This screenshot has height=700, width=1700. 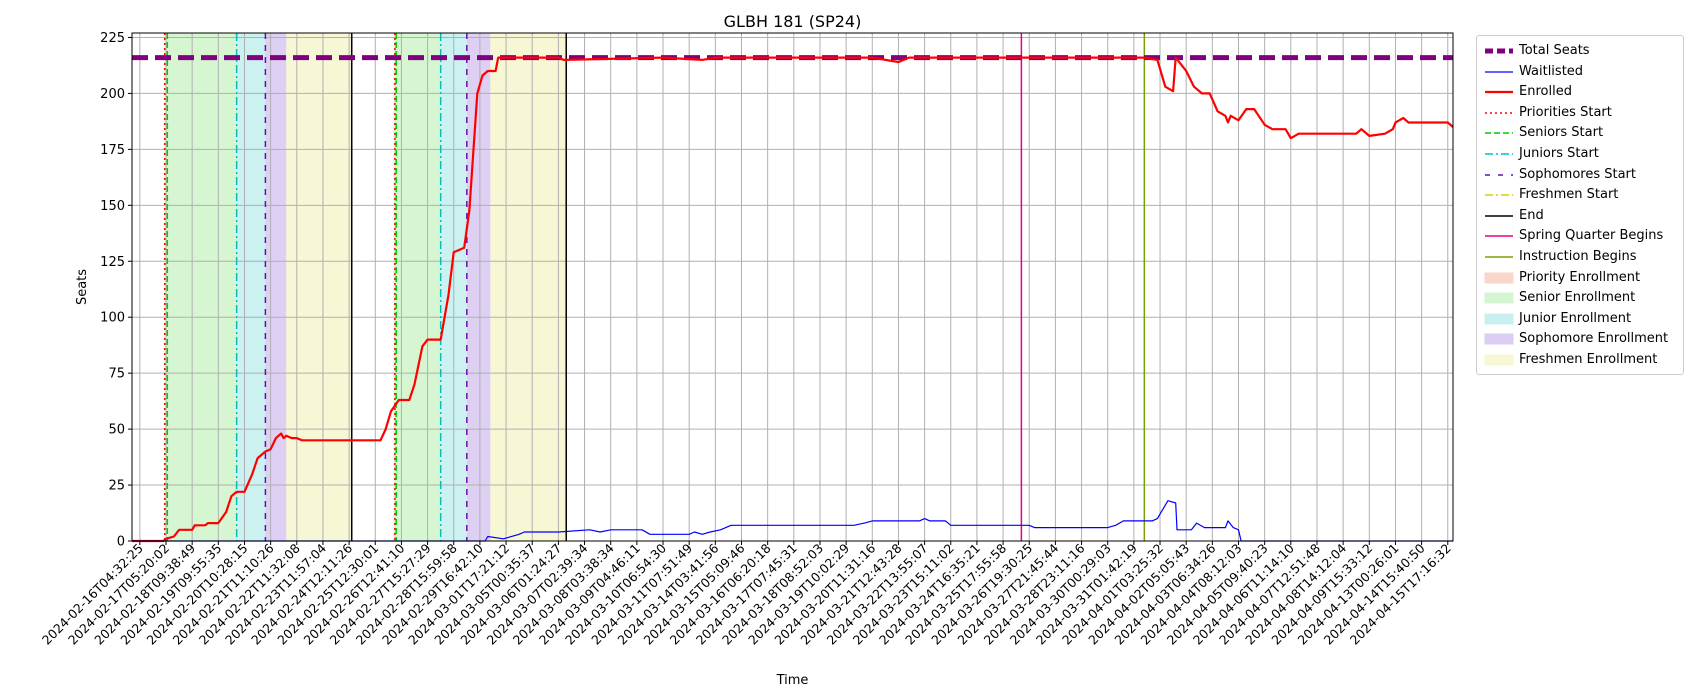 I want to click on legend-item: Priority Enrollment, so click(x=1580, y=278).